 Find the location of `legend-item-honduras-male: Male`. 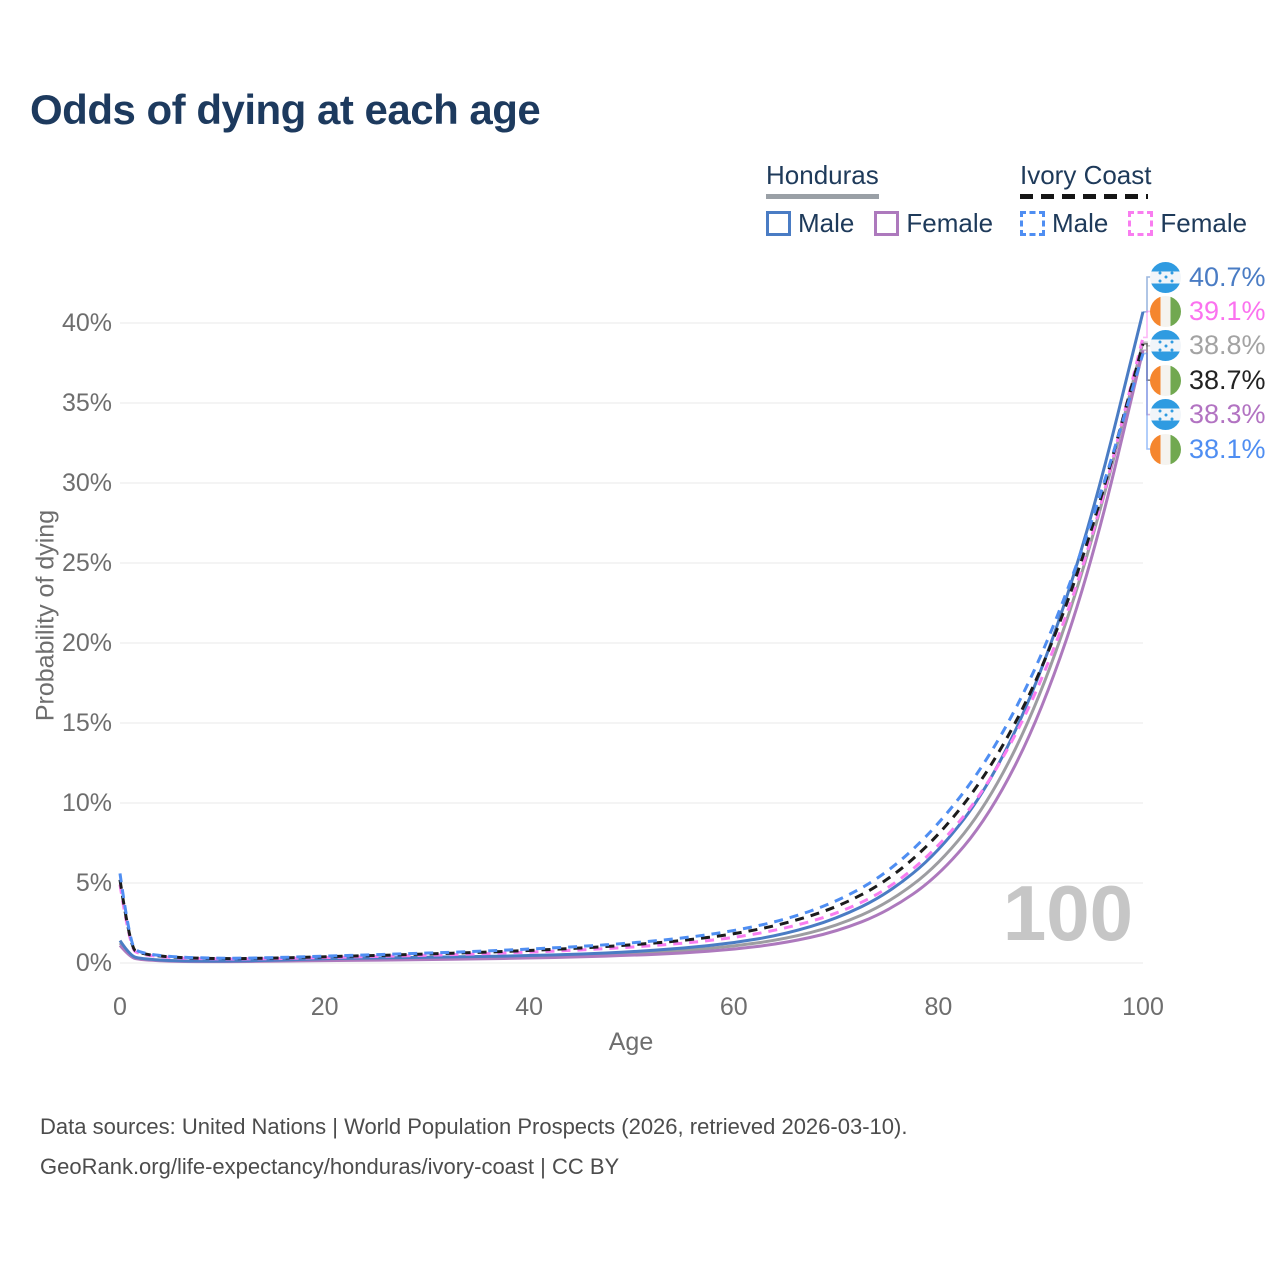

legend-item-honduras-male: Male is located at coordinates (810, 223).